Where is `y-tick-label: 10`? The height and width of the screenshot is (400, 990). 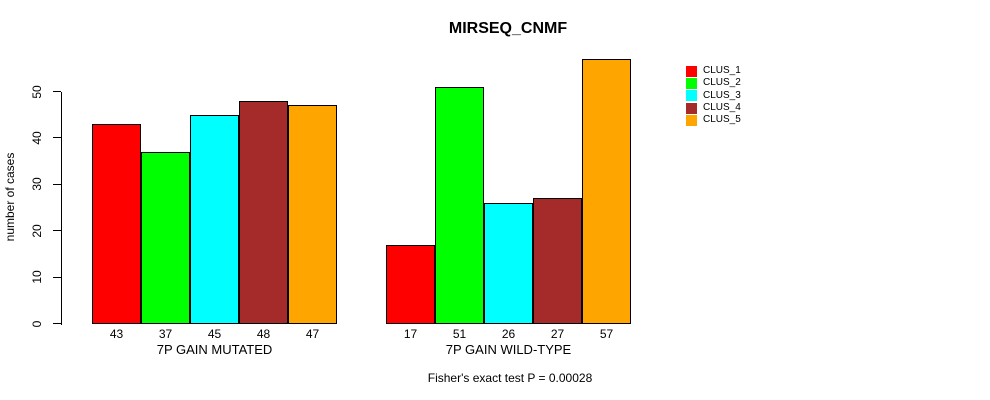
y-tick-label: 10 is located at coordinates (37, 277).